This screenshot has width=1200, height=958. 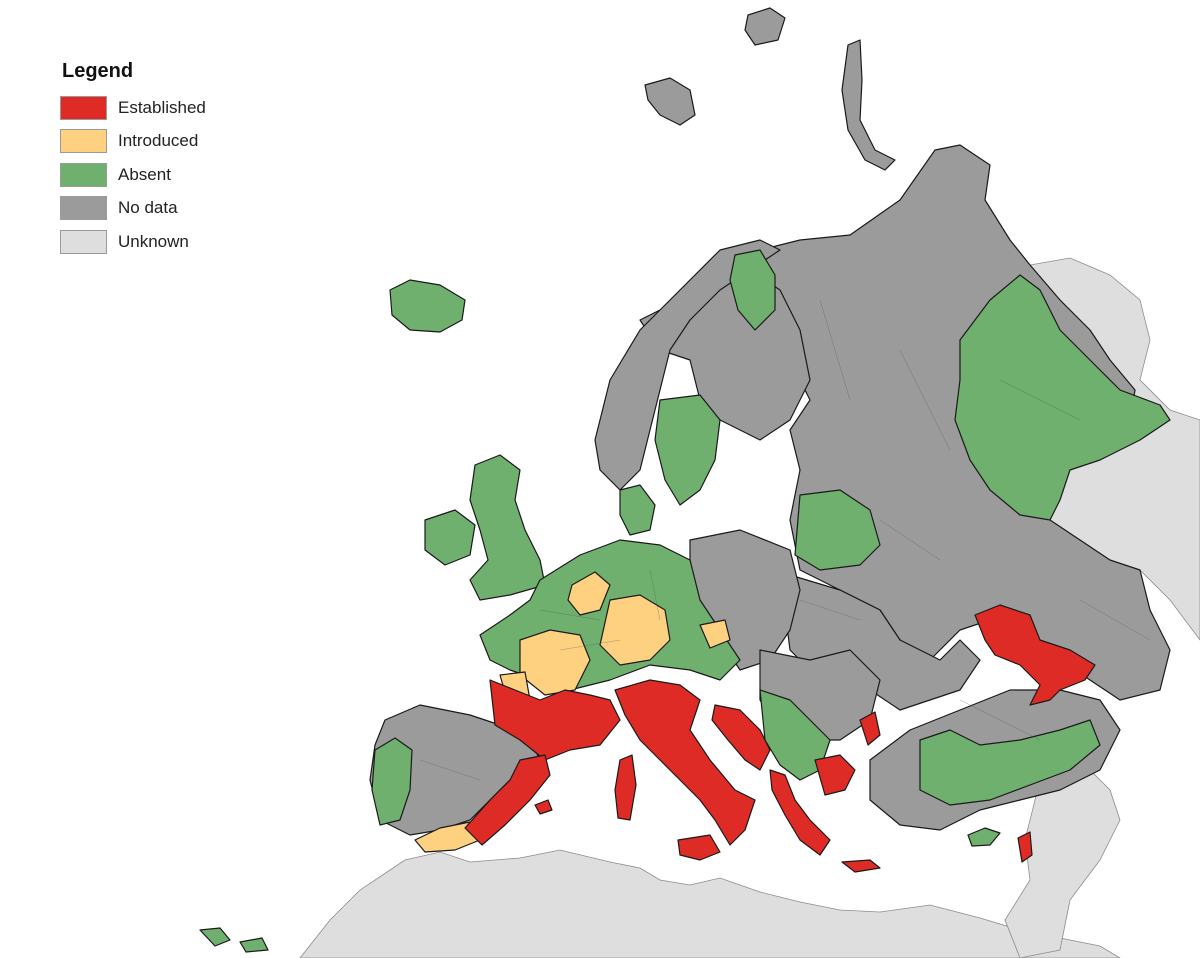 What do you see at coordinates (1062, 858) in the screenshot?
I see `middle-east-region` at bounding box center [1062, 858].